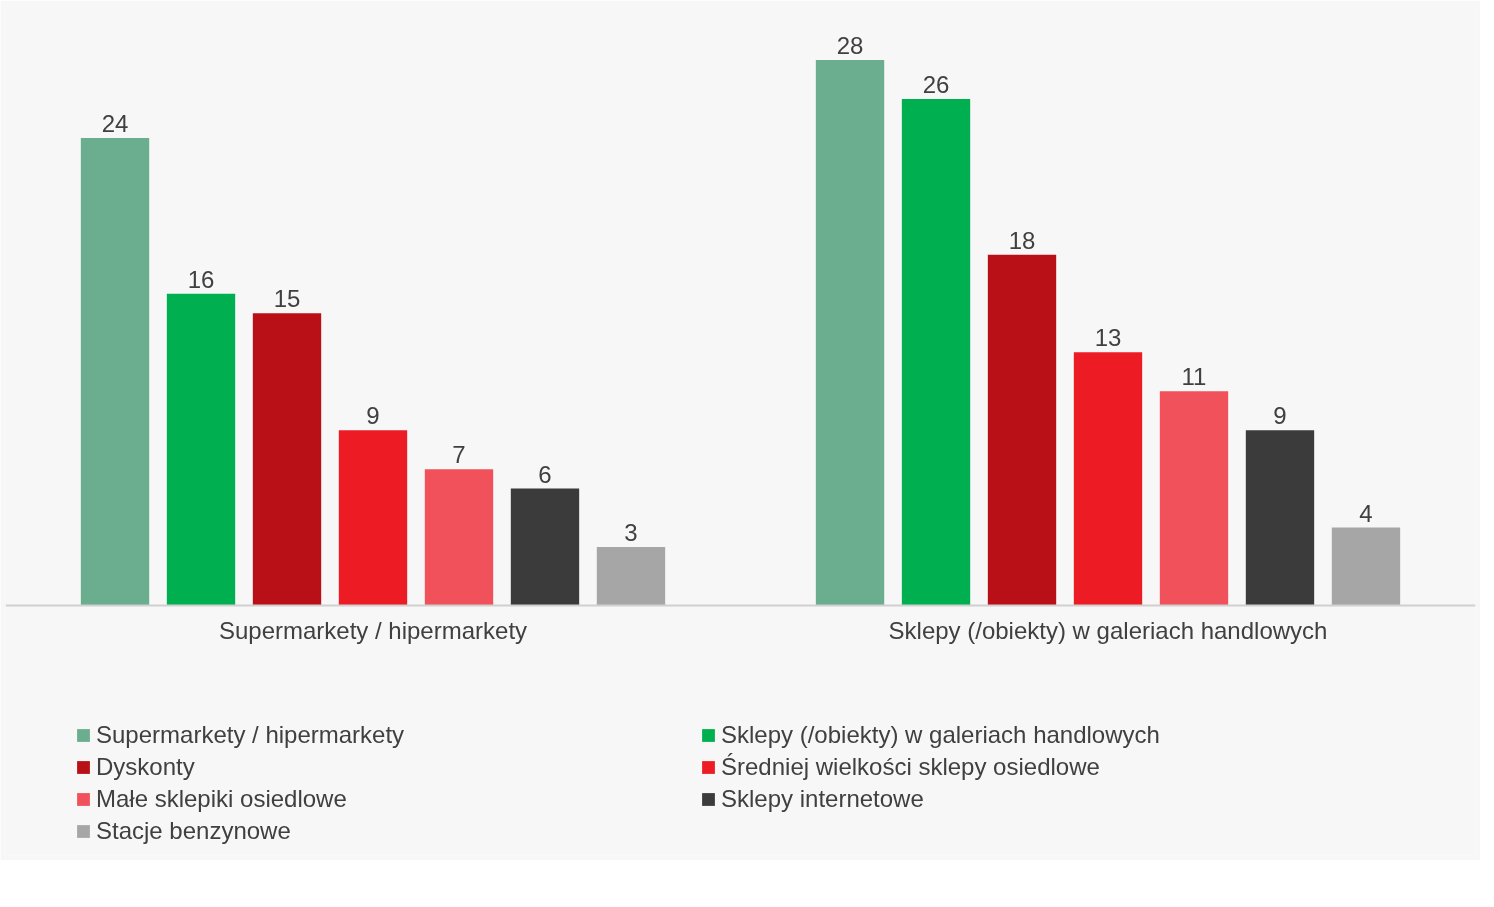  Describe the element at coordinates (1366, 513) in the screenshot. I see `data-label: 4` at that location.